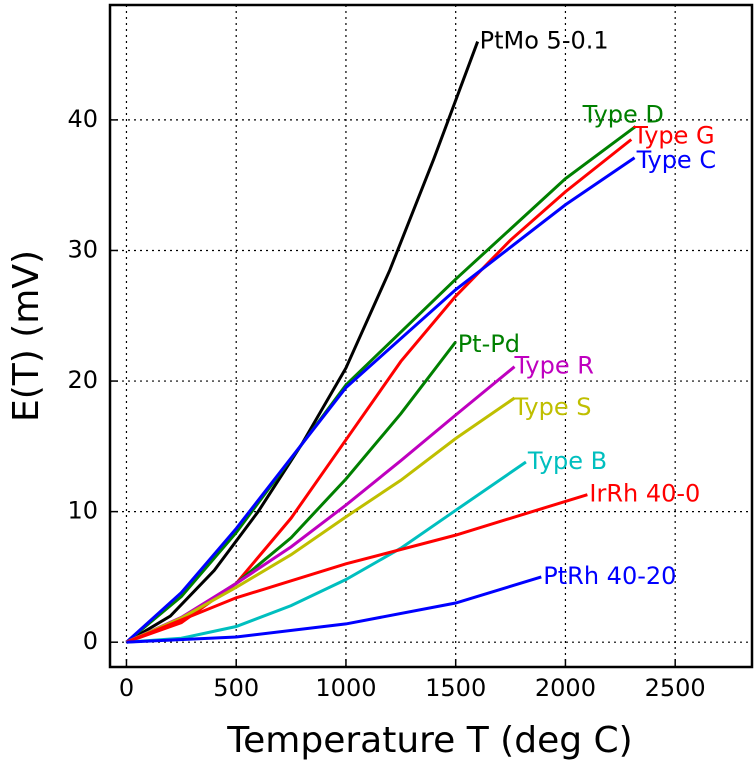 This screenshot has height=769, width=754. I want to click on series-label: Pt-Pd, so click(489, 344).